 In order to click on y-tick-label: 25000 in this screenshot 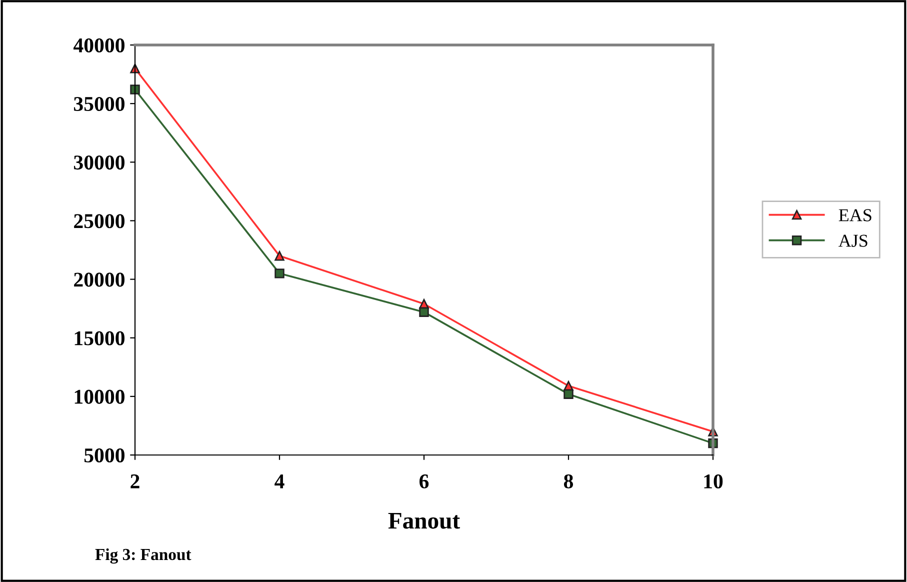, I will do `click(99, 221)`.